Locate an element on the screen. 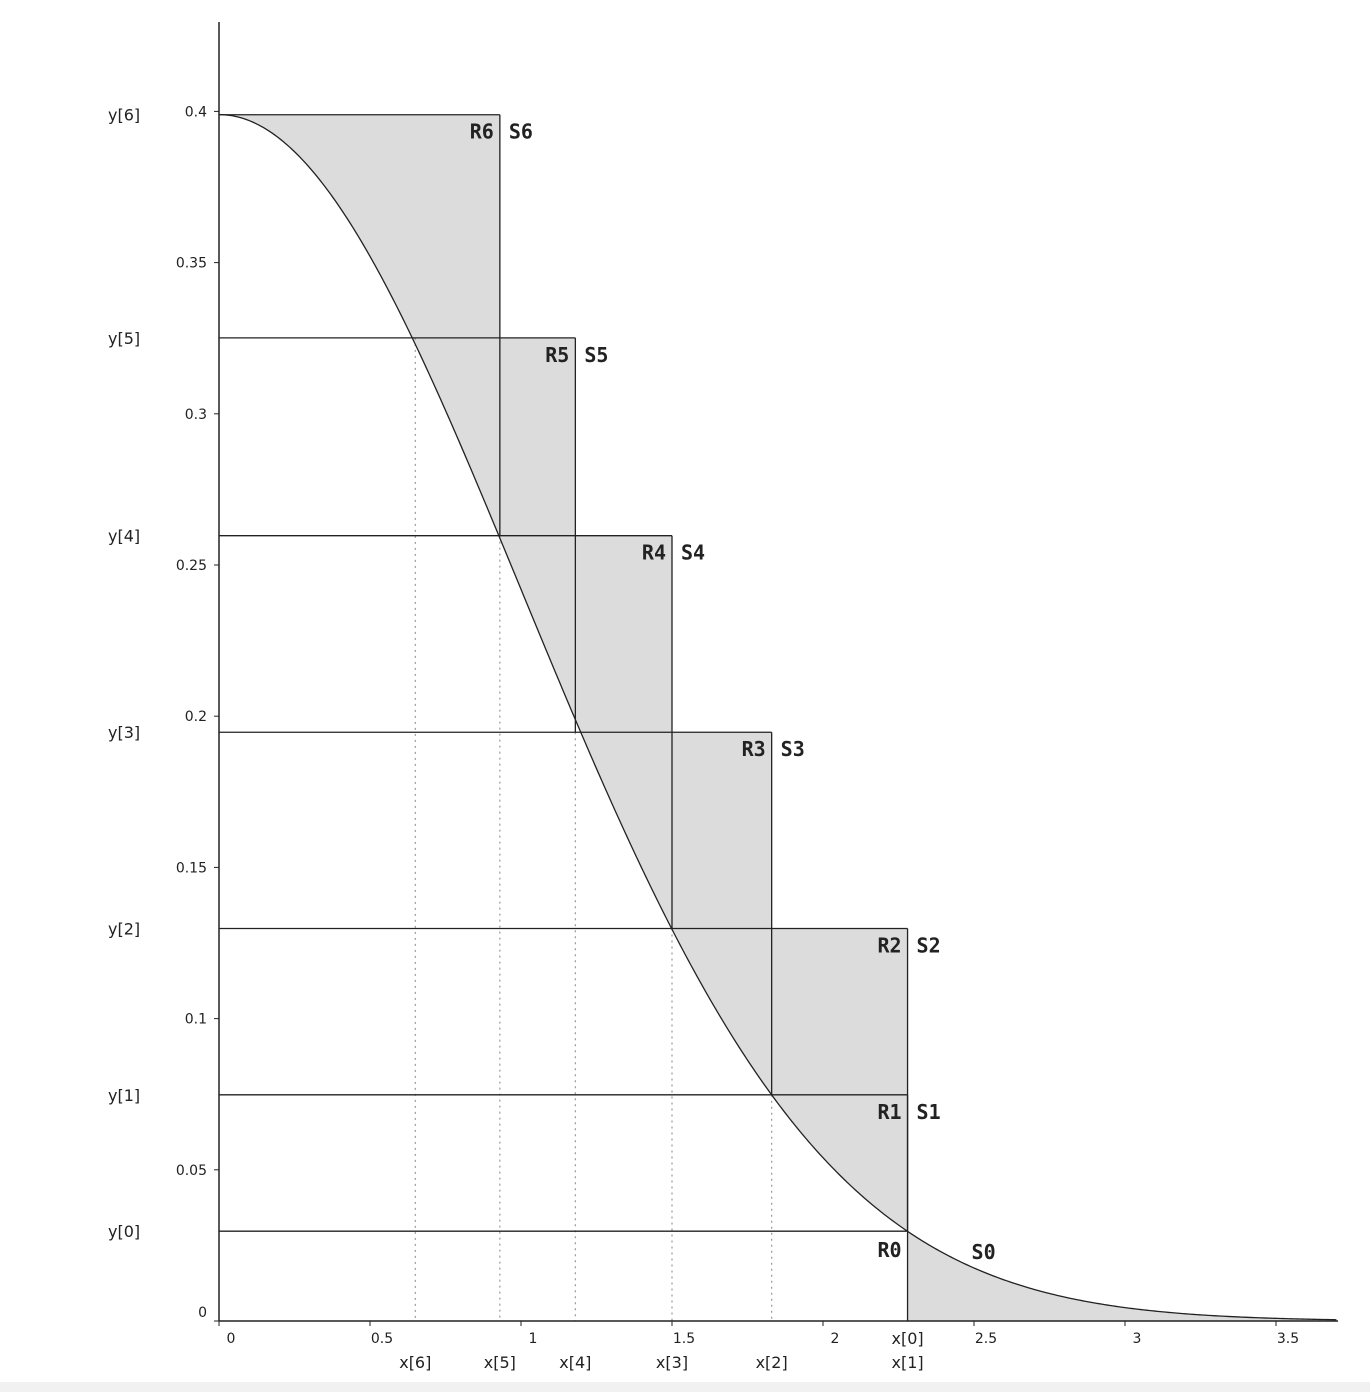  y-tick-label: 0.2 is located at coordinates (196, 717).